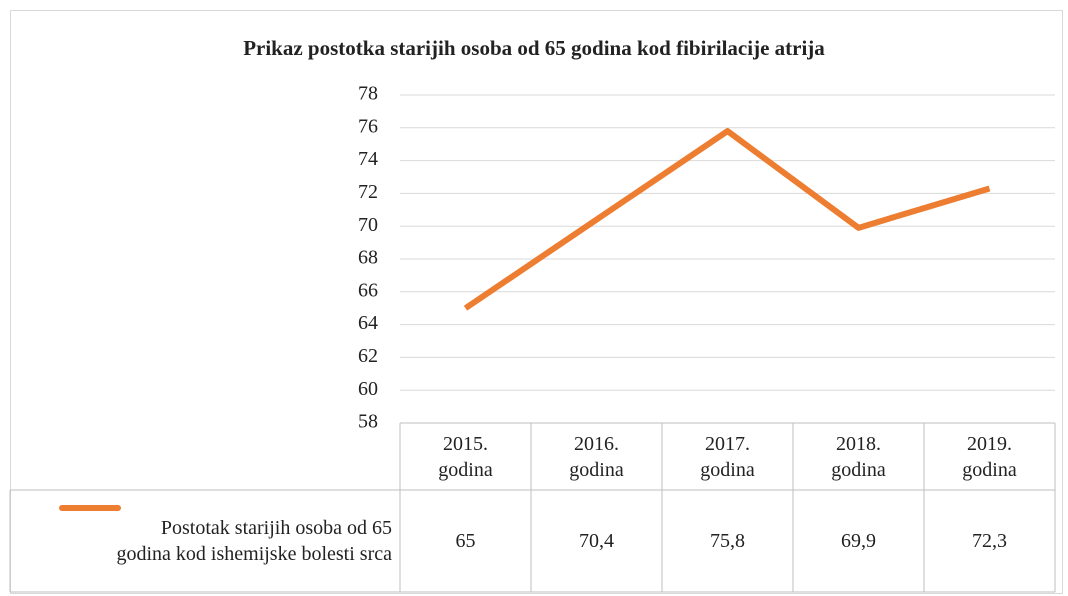 Image resolution: width=1068 pixels, height=596 pixels. What do you see at coordinates (368, 422) in the screenshot?
I see `y-tick-label: 58` at bounding box center [368, 422].